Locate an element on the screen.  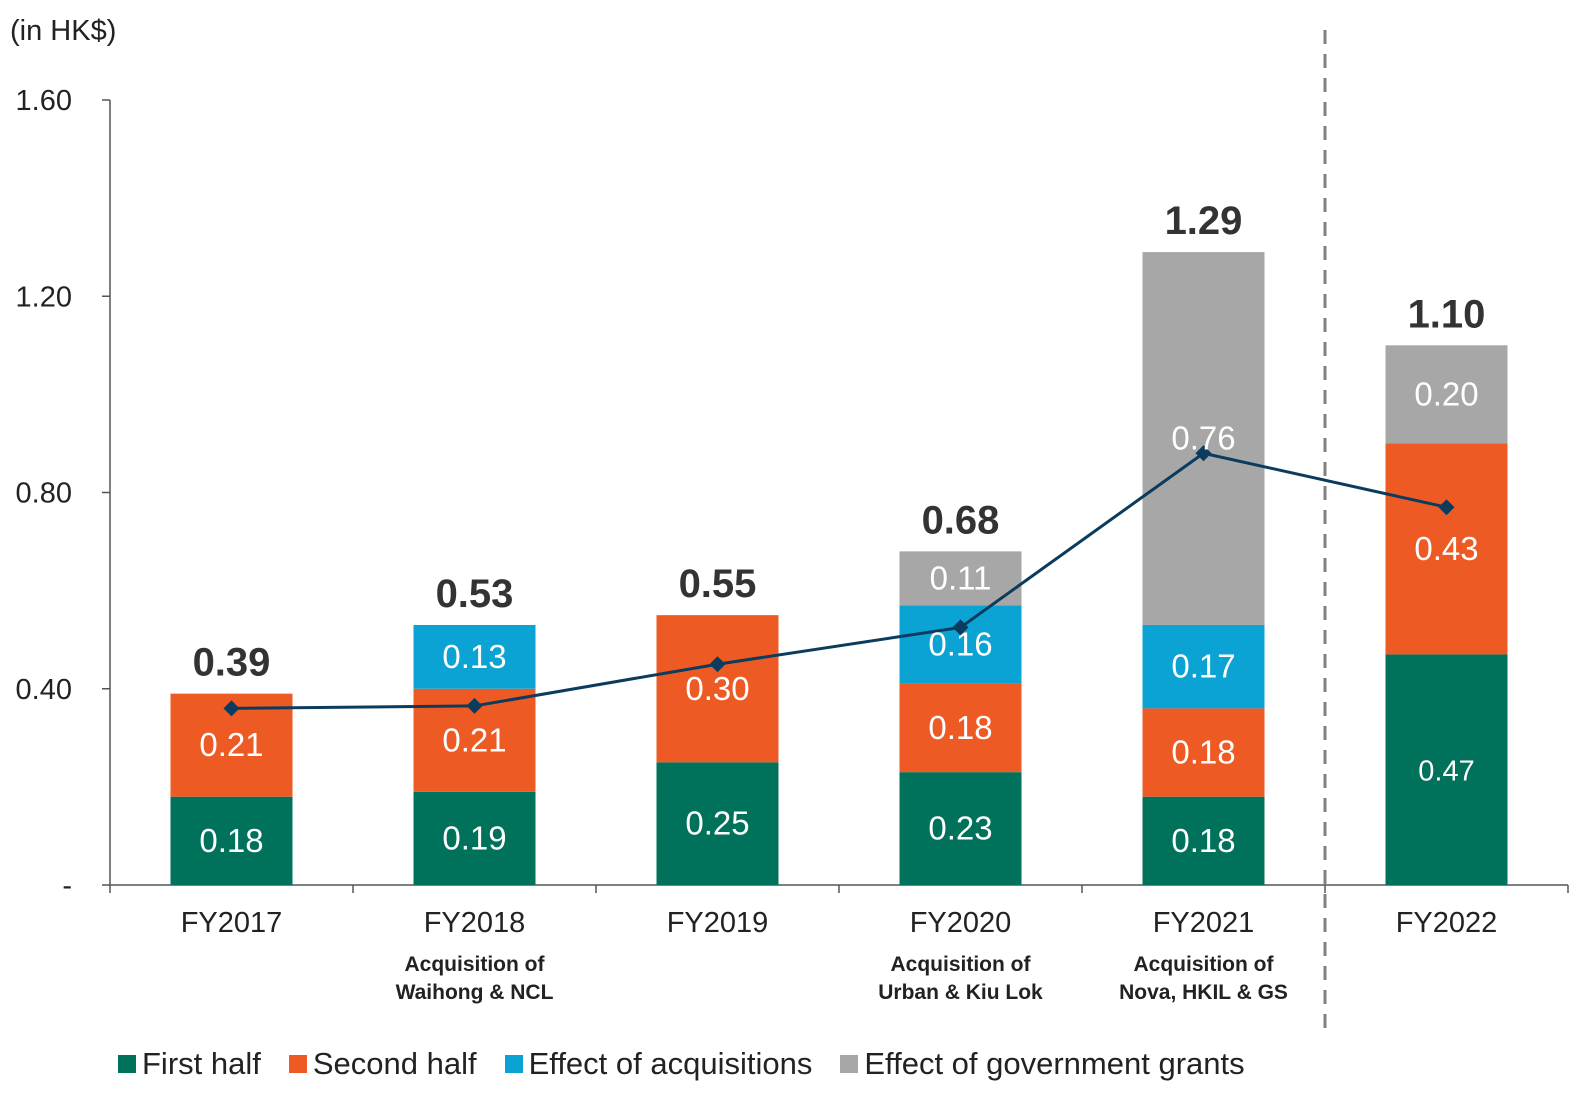
data-label: 0.16 is located at coordinates (960, 644).